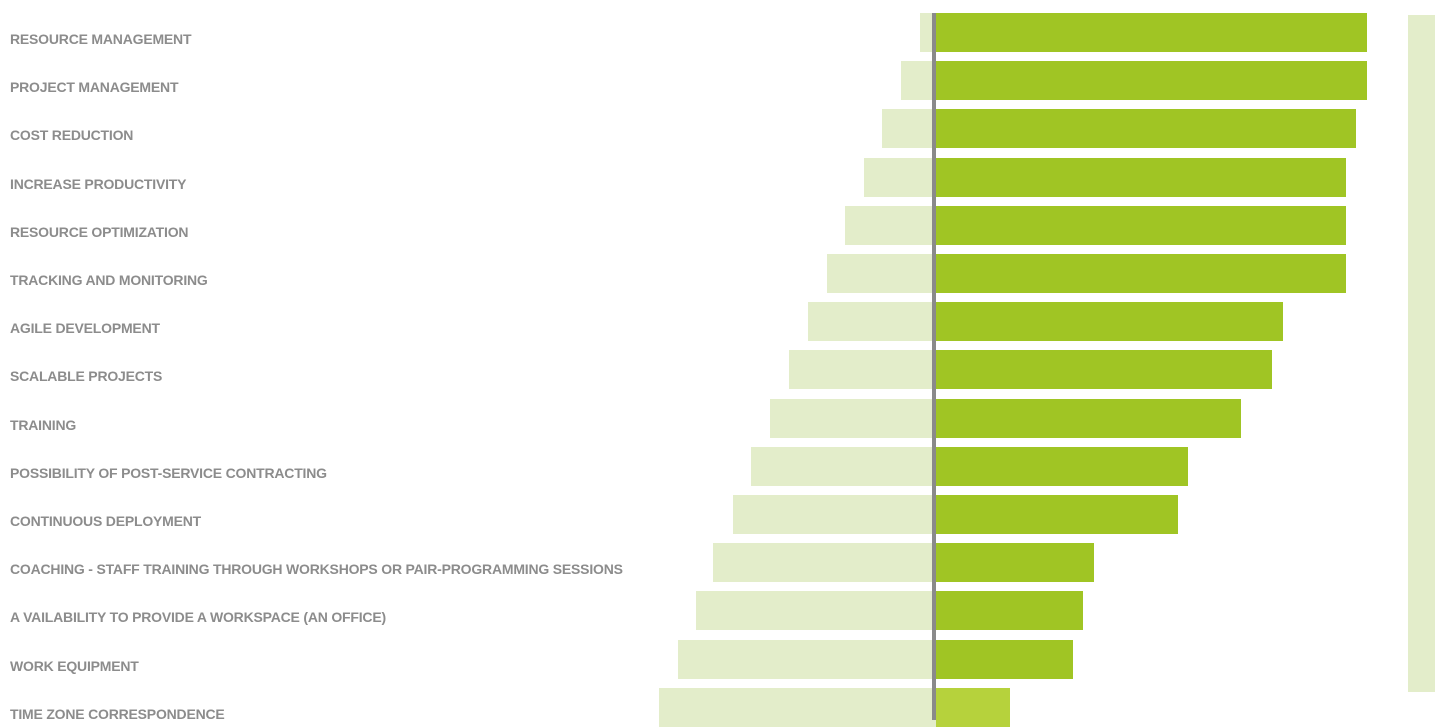  I want to click on category-label: TIME ZONE CORRESPONDENCE, so click(117, 714).